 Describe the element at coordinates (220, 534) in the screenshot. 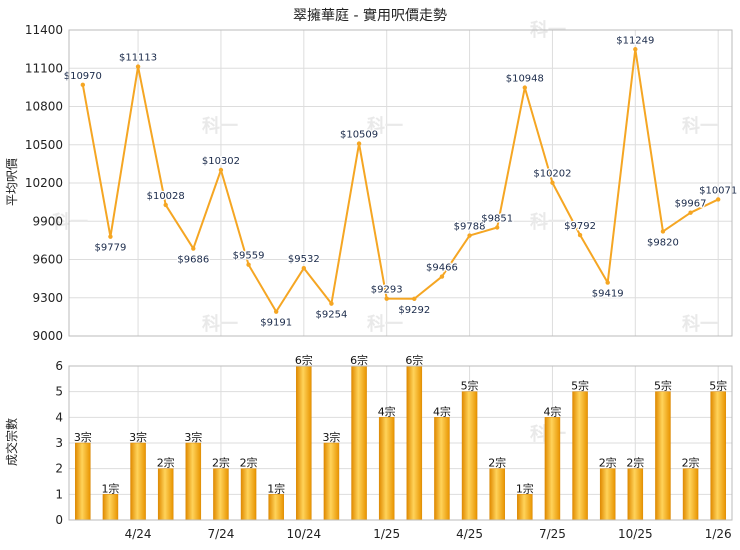

I see `x-tick-label: 7/24` at that location.